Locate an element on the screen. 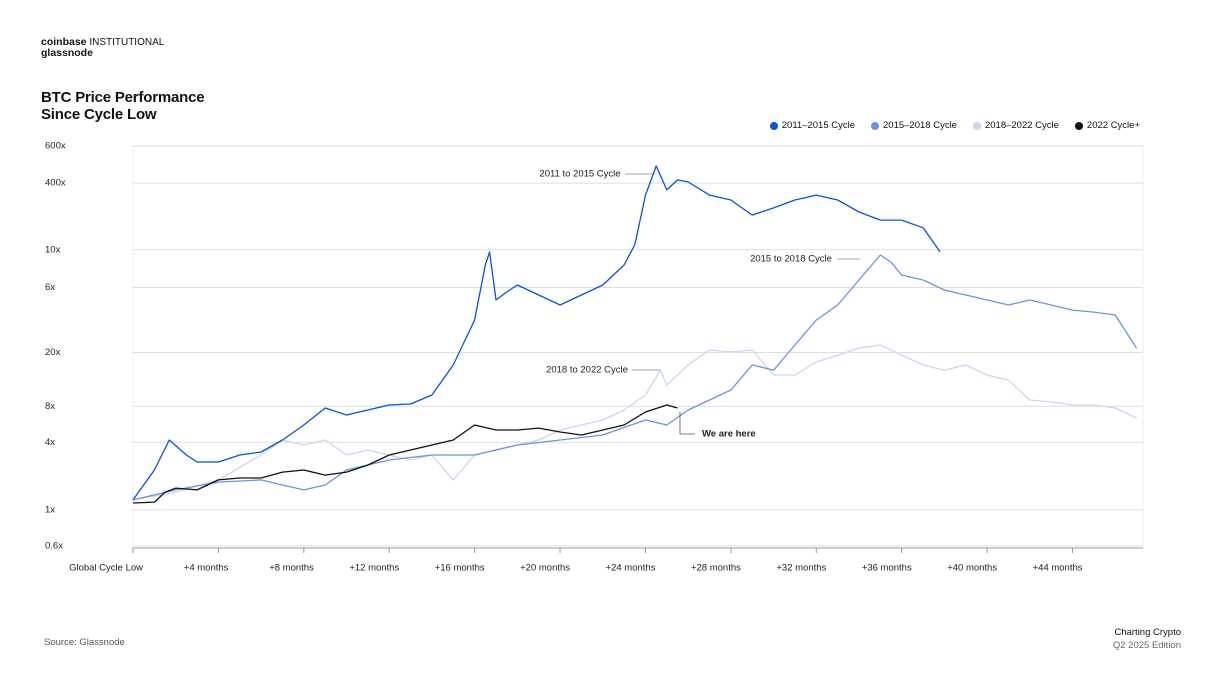 This screenshot has width=1222, height=688. brand-primary: coinbase is located at coordinates (64, 42).